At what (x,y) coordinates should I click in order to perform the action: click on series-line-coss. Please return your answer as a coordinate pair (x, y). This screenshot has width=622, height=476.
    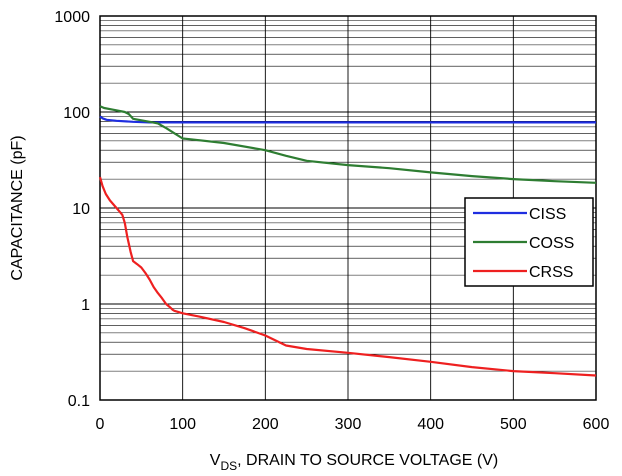
    Looking at the image, I should click on (348, 144).